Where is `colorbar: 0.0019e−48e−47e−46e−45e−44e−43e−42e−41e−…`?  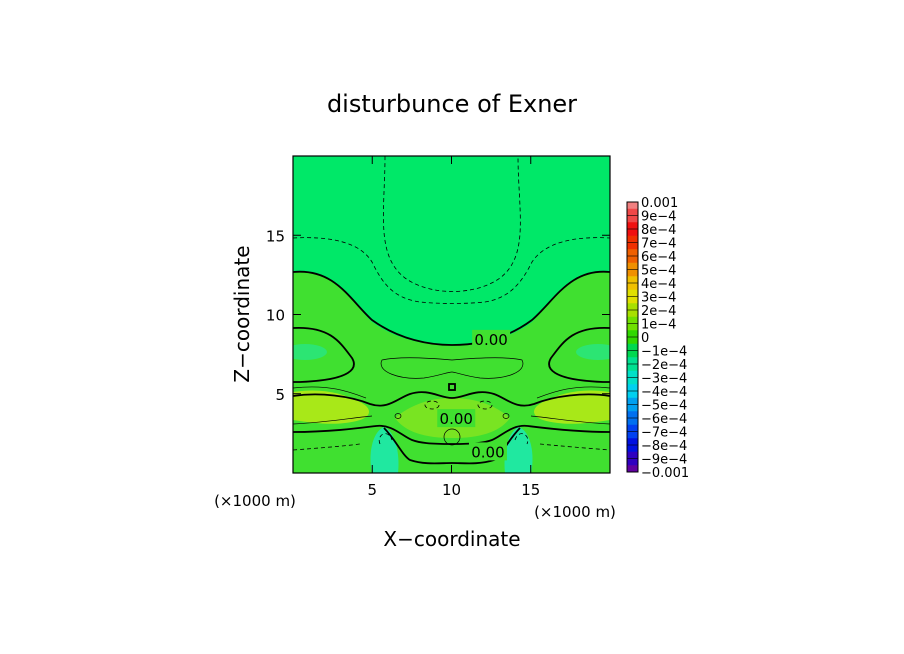
colorbar: 0.0019e−48e−47e−46e−45e−44e−43e−42e−41e−… is located at coordinates (657, 338).